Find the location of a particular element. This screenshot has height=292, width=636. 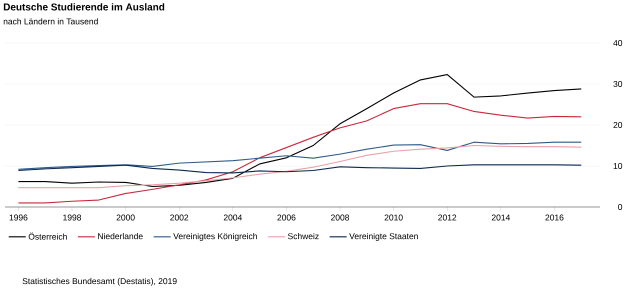

legend-label: Vereinigte Staaten is located at coordinates (383, 236).